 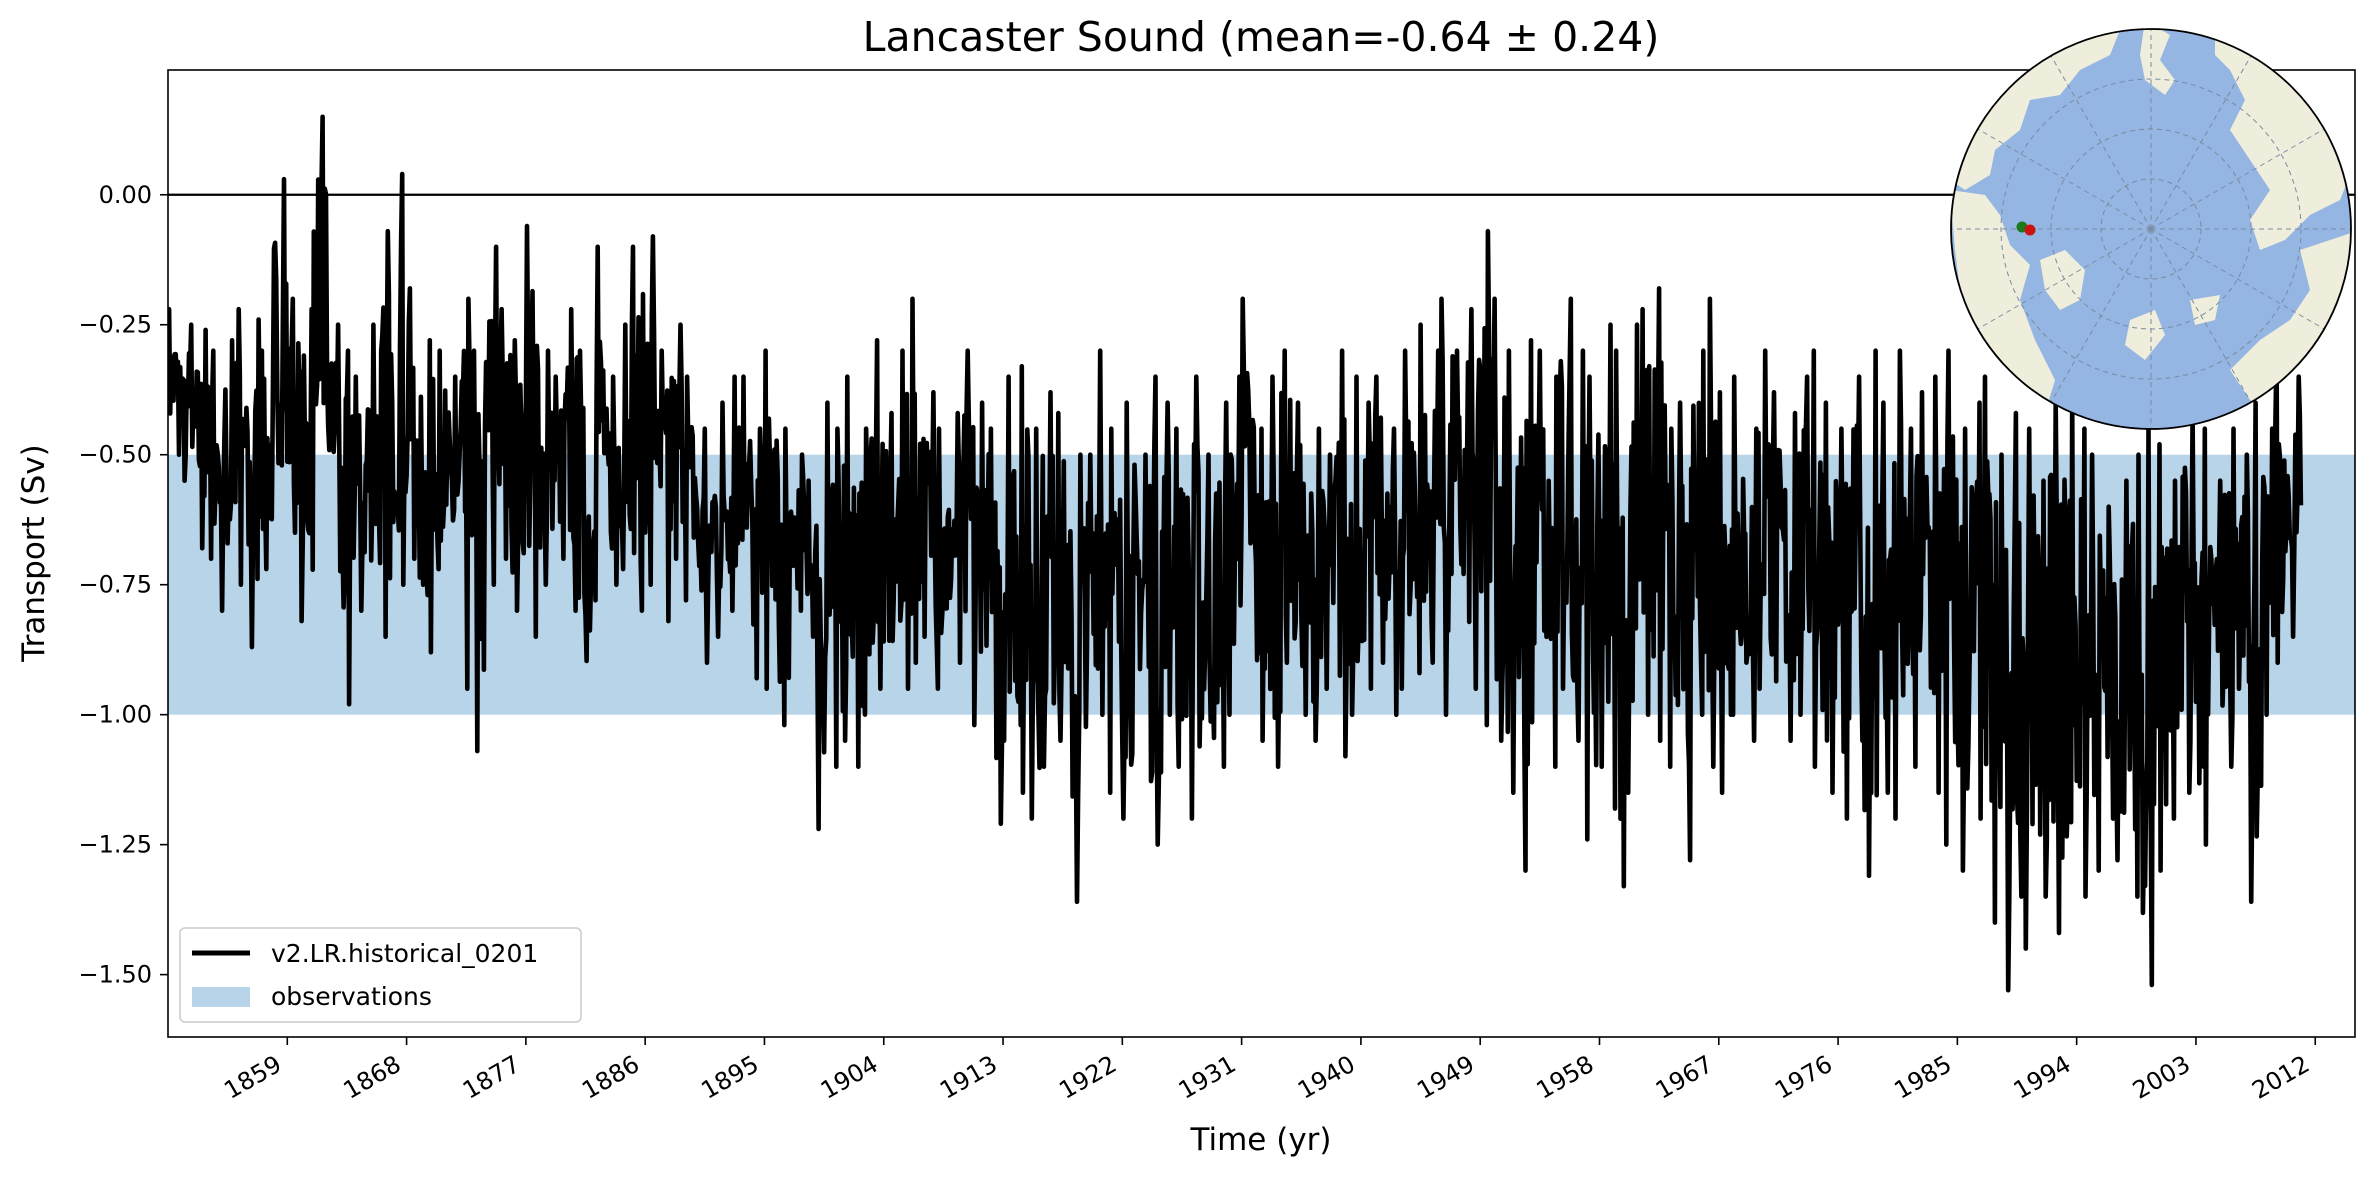 What do you see at coordinates (115, 715) in the screenshot?
I see `y-tick-label: −1.00` at bounding box center [115, 715].